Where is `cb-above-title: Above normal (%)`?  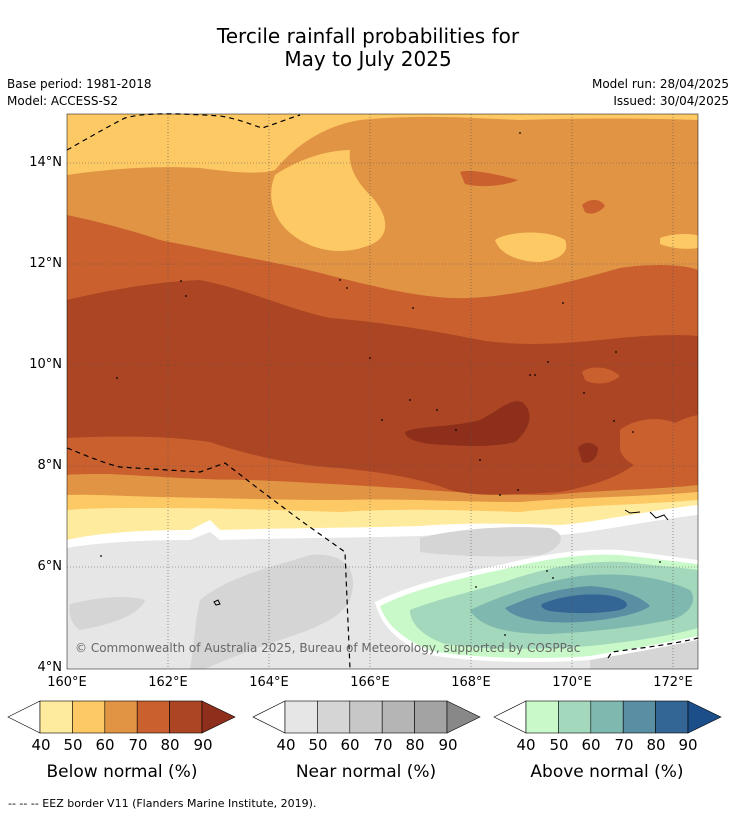
cb-above-title: Above normal (%) is located at coordinates (607, 772).